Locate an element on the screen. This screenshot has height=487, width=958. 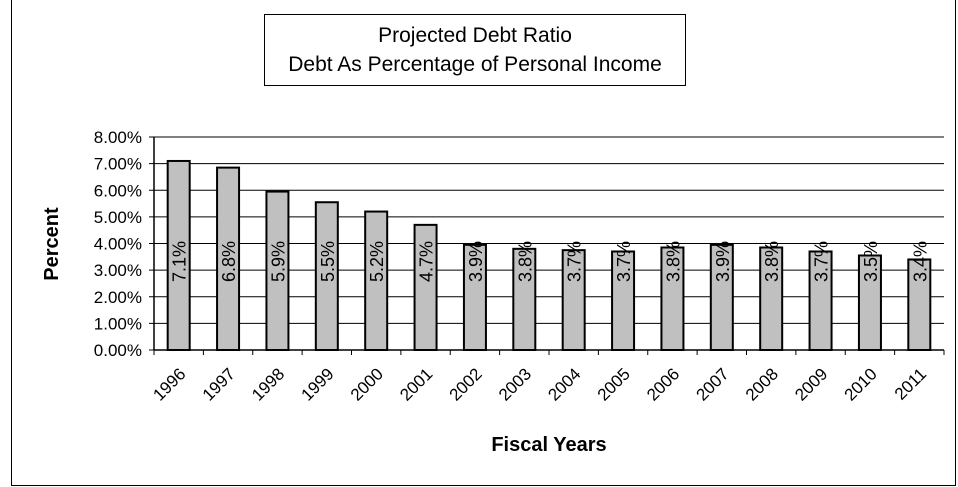
x-tick-label: 2009 is located at coordinates (811, 384).